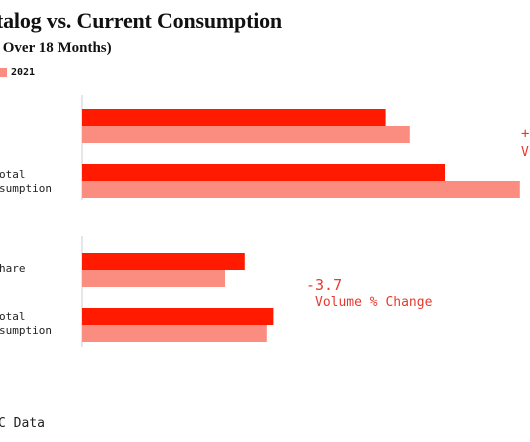  Describe the element at coordinates (13, 268) in the screenshot. I see `category-label-3: hare` at that location.